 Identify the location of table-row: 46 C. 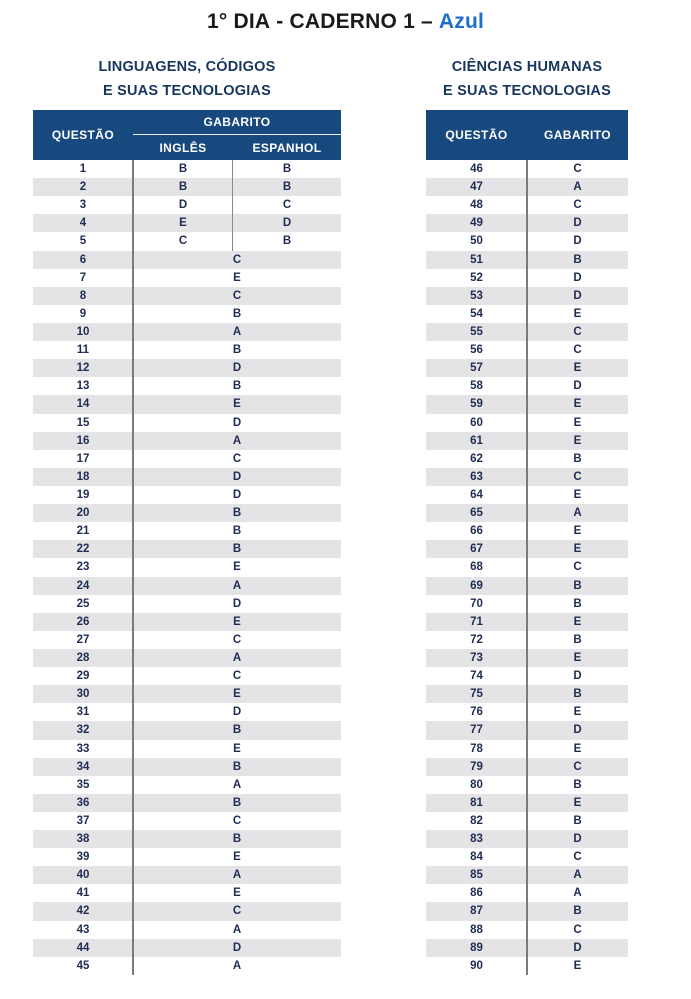
(527, 169).